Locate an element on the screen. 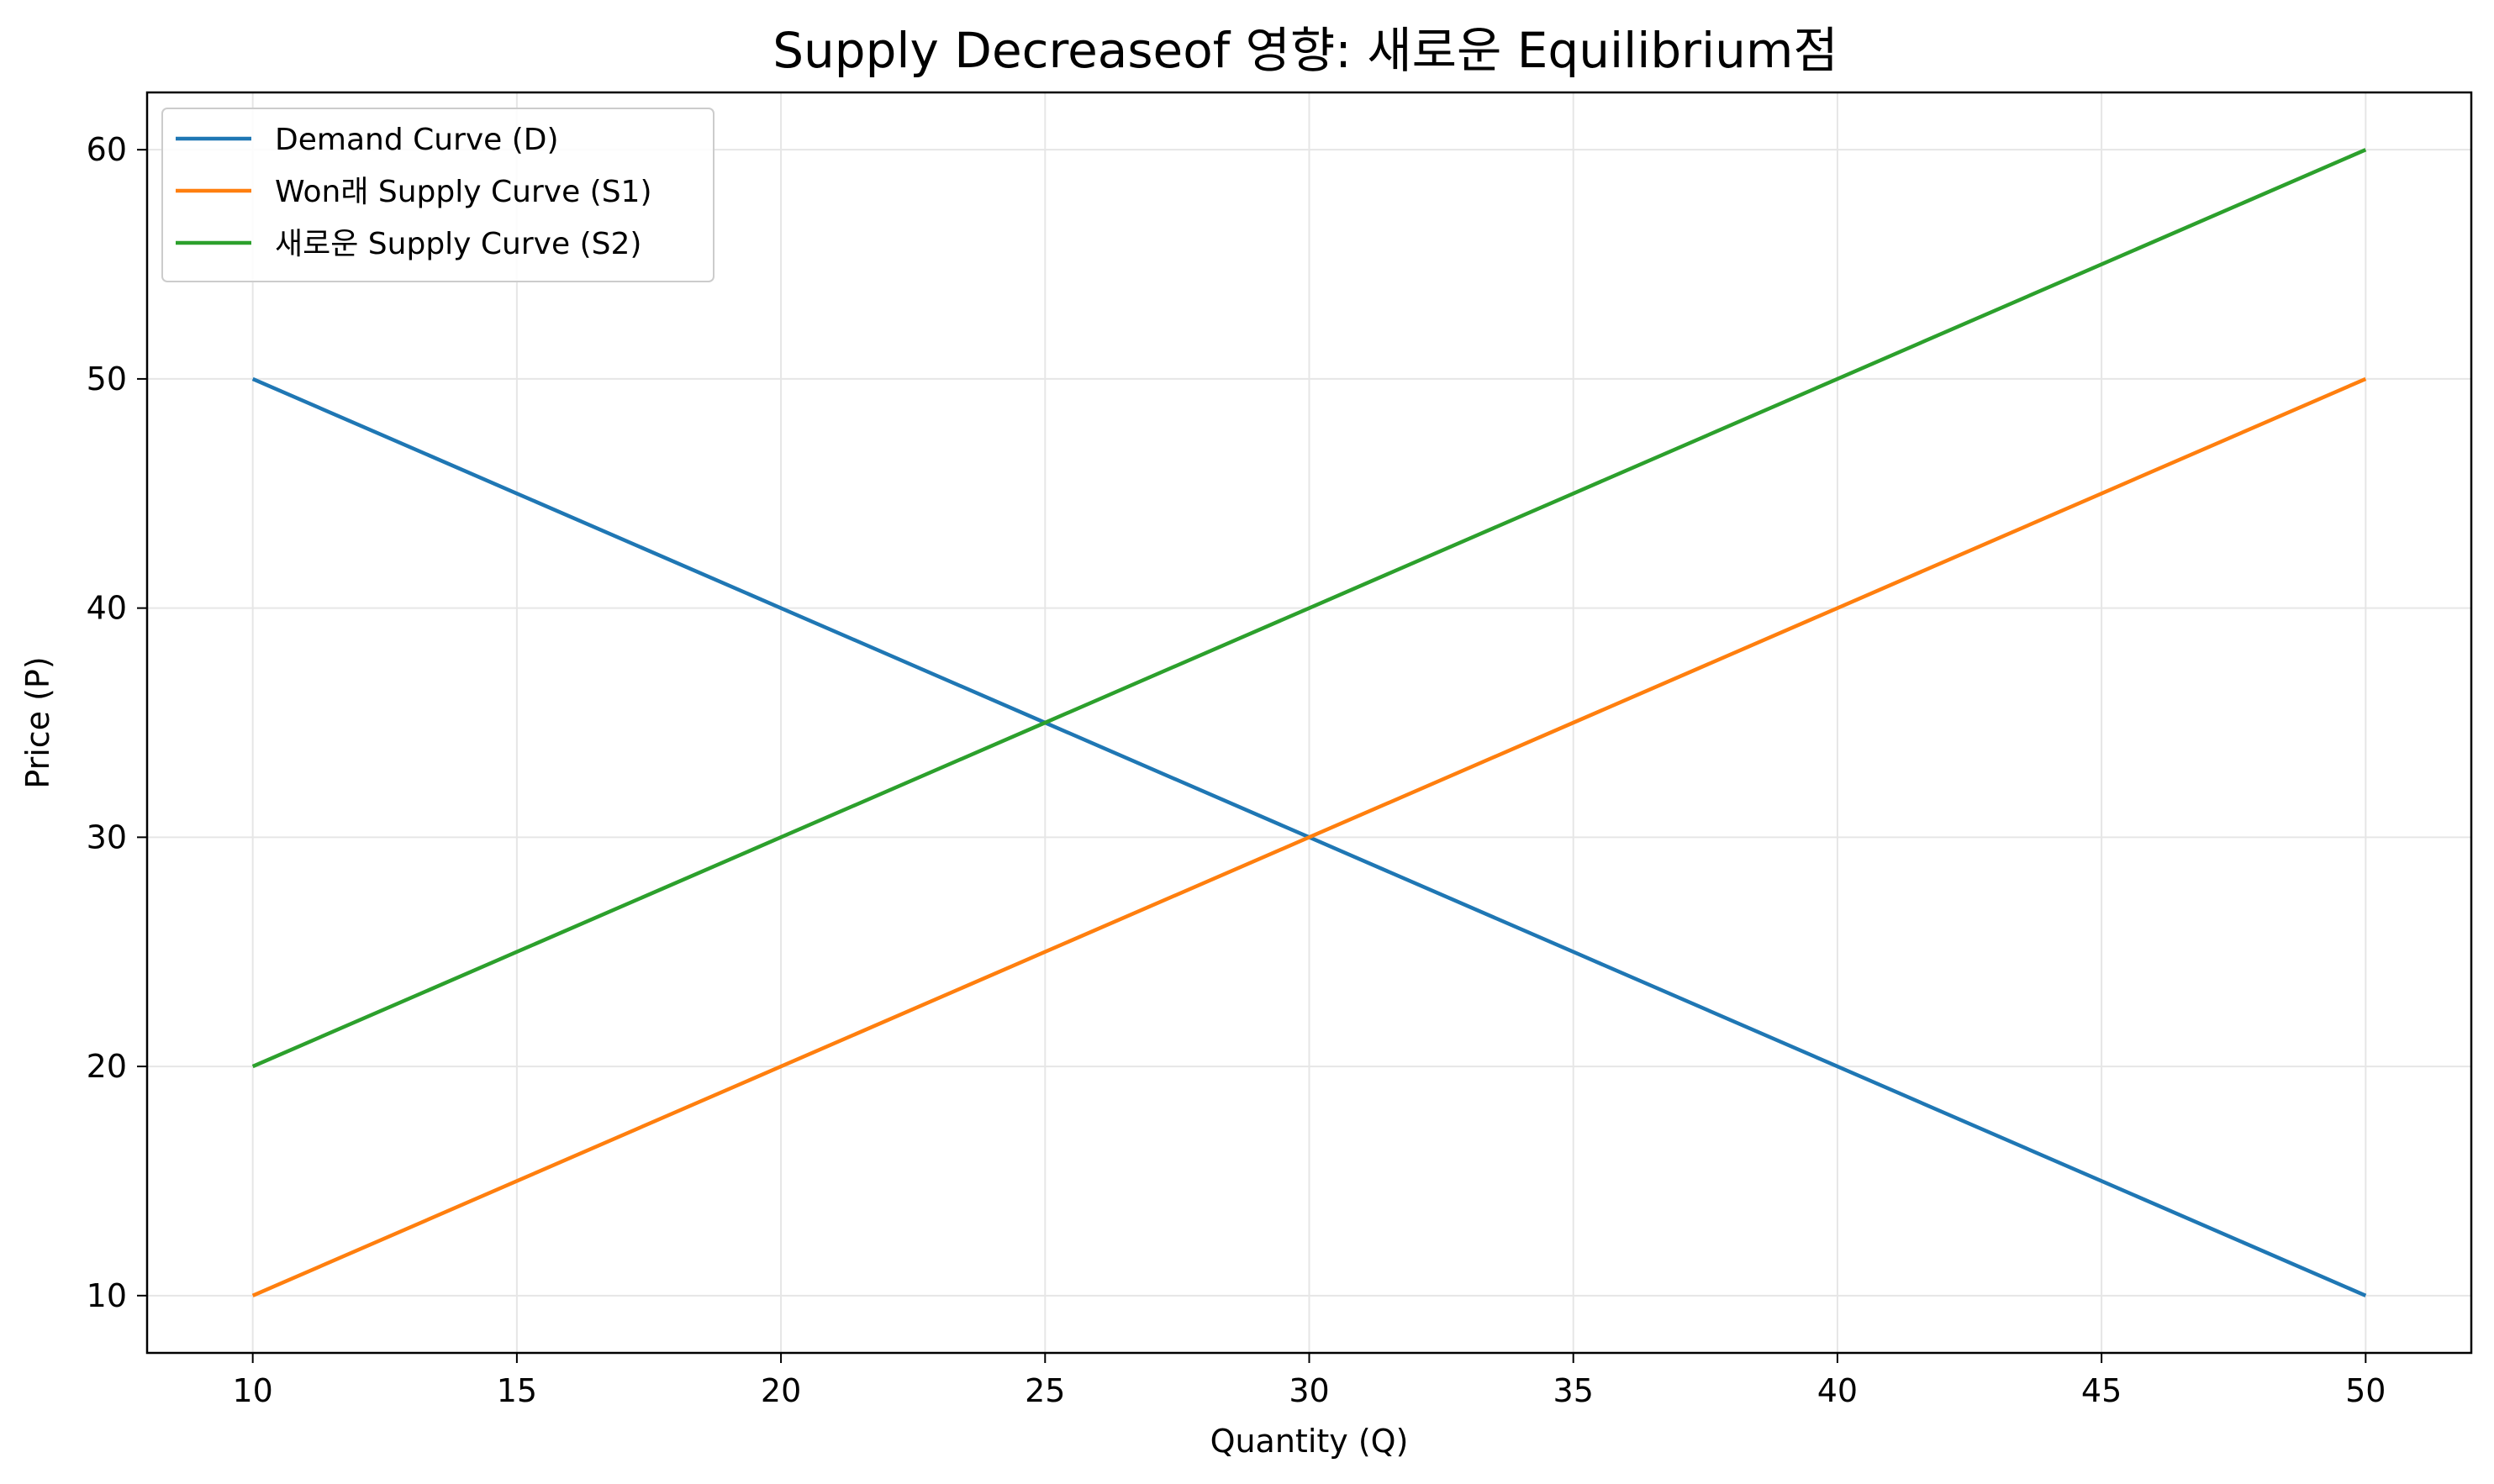 The height and width of the screenshot is (1484, 2494). y-tick-label: 30 is located at coordinates (107, 837).